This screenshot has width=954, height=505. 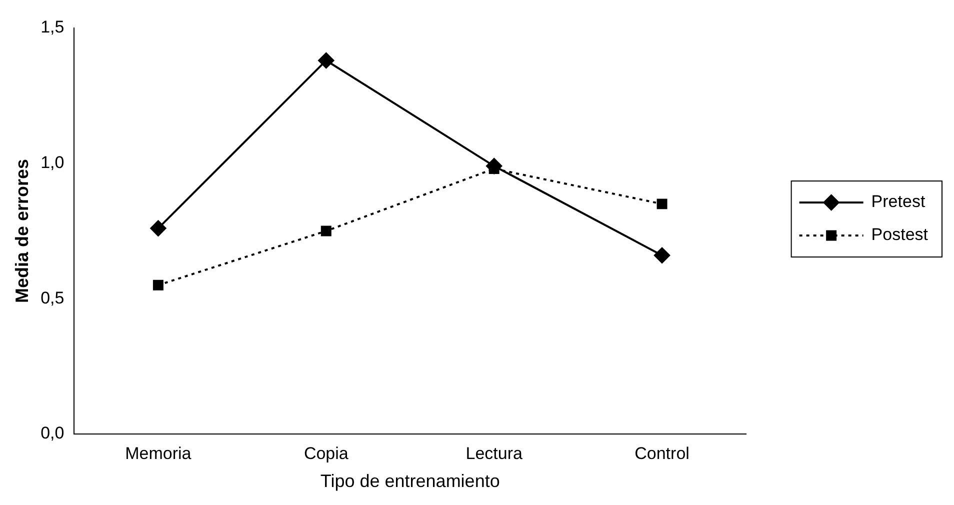 What do you see at coordinates (326, 453) in the screenshot?
I see `x-tick-label: Copia` at bounding box center [326, 453].